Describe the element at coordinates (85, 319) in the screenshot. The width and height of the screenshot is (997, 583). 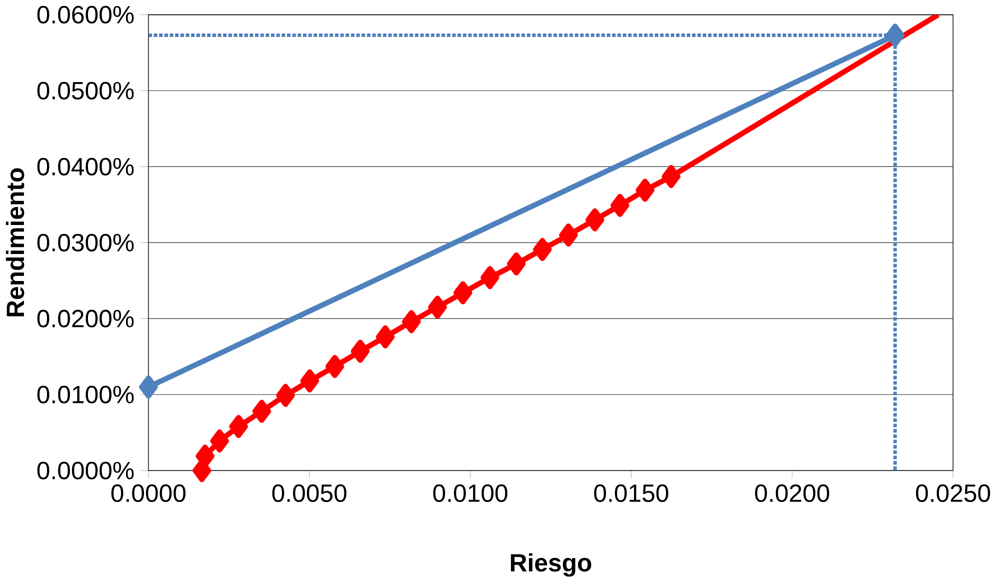
I see `y-tick-label: 0.0200%` at that location.